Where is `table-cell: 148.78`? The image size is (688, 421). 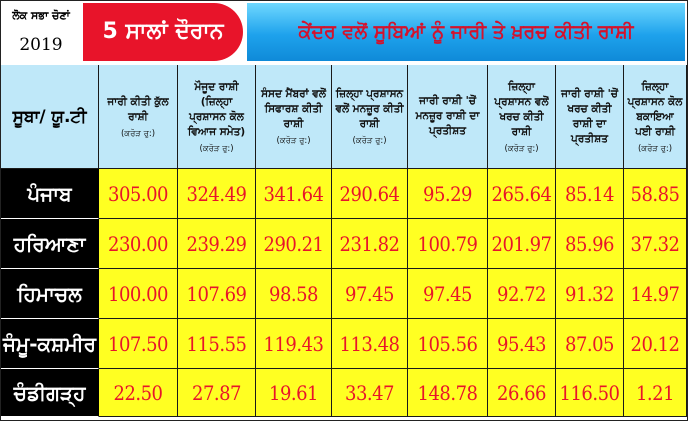 table-cell: 148.78 is located at coordinates (448, 393).